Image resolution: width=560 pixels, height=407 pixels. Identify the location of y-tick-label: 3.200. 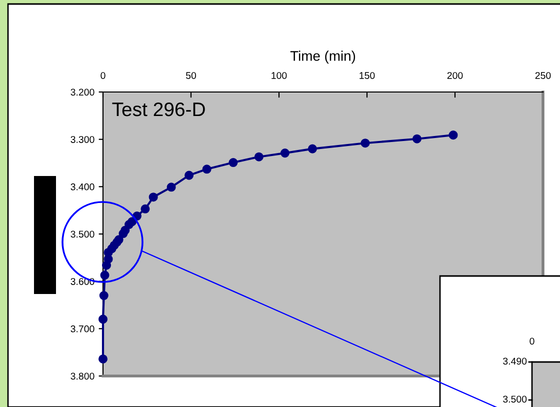
(82, 92).